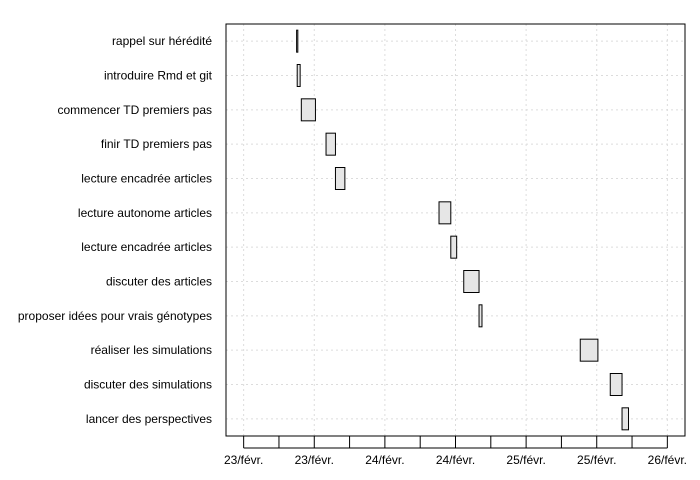 Image resolution: width=700 pixels, height=480 pixels. What do you see at coordinates (115, 316) in the screenshot?
I see `task-label-8: proposer idées pour vrais génotypes` at bounding box center [115, 316].